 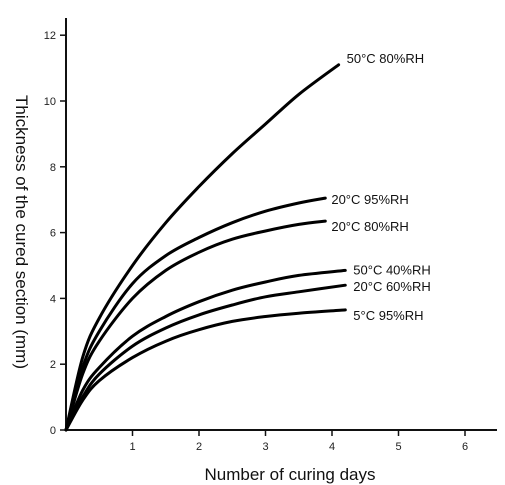 What do you see at coordinates (21, 232) in the screenshot?
I see `y-axis-title: Thickness of the cured section (mm)` at bounding box center [21, 232].